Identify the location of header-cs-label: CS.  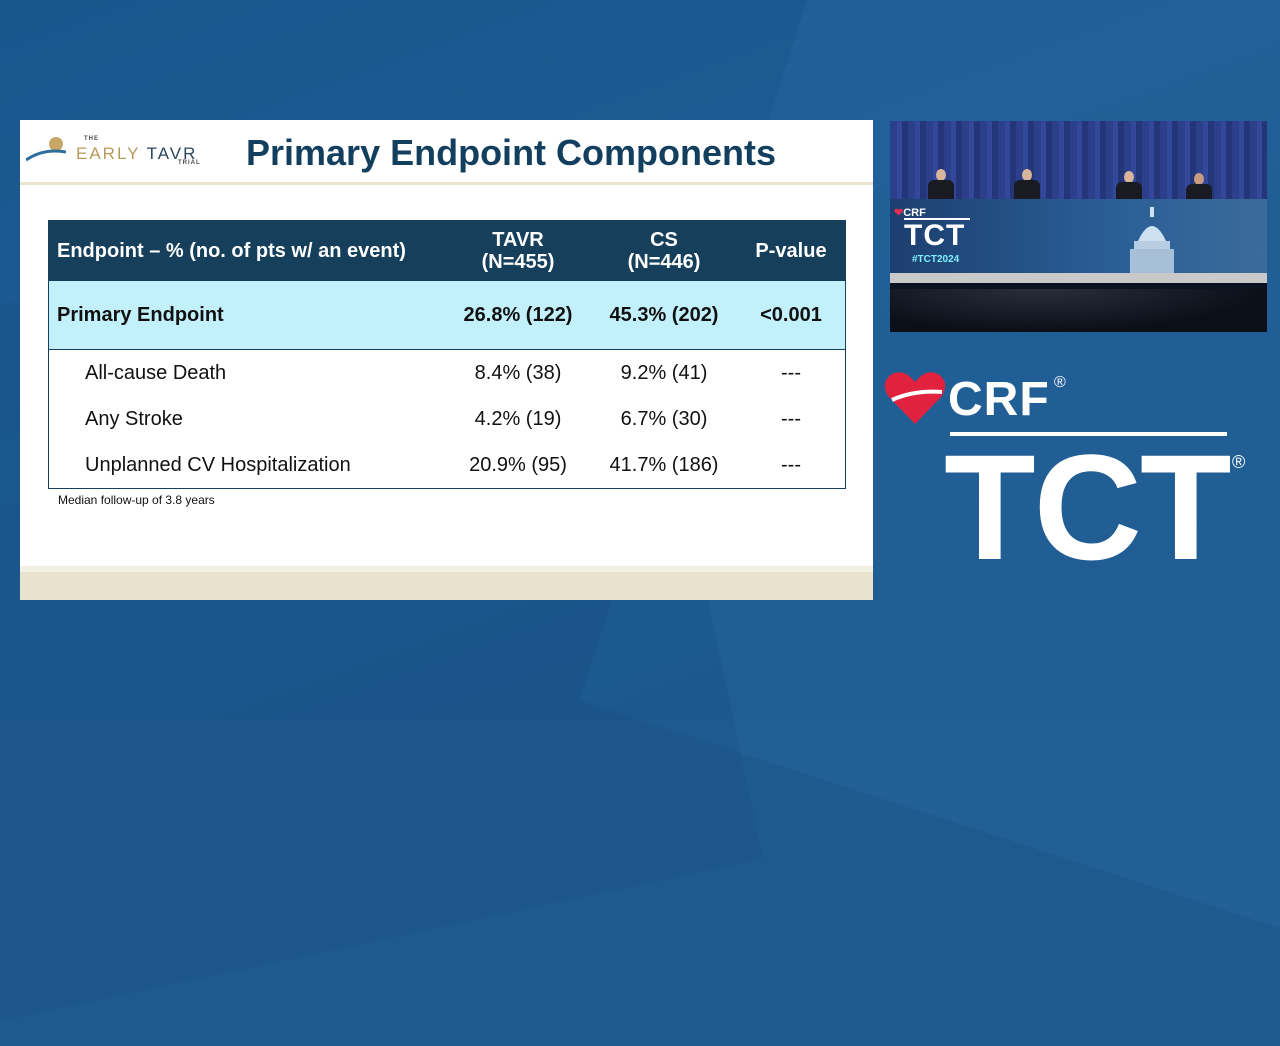
(664, 240).